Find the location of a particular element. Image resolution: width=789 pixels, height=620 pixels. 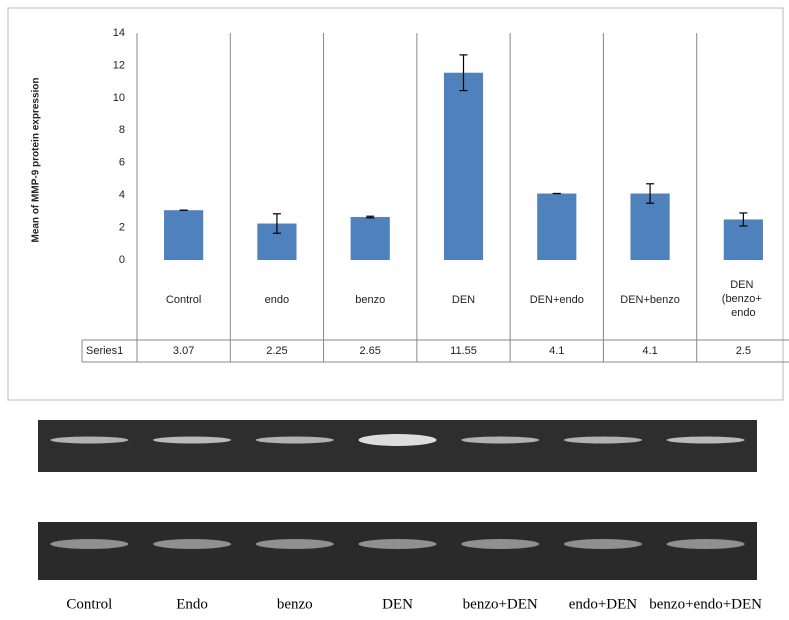

y-tick-label: 0 is located at coordinates (122, 260).